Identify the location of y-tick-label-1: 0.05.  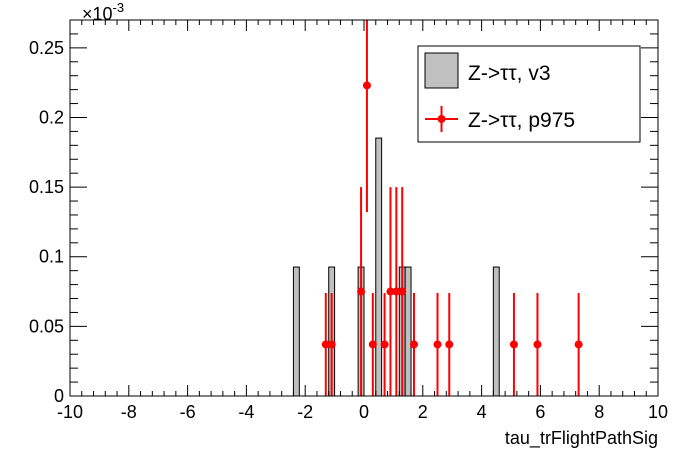
(46, 326).